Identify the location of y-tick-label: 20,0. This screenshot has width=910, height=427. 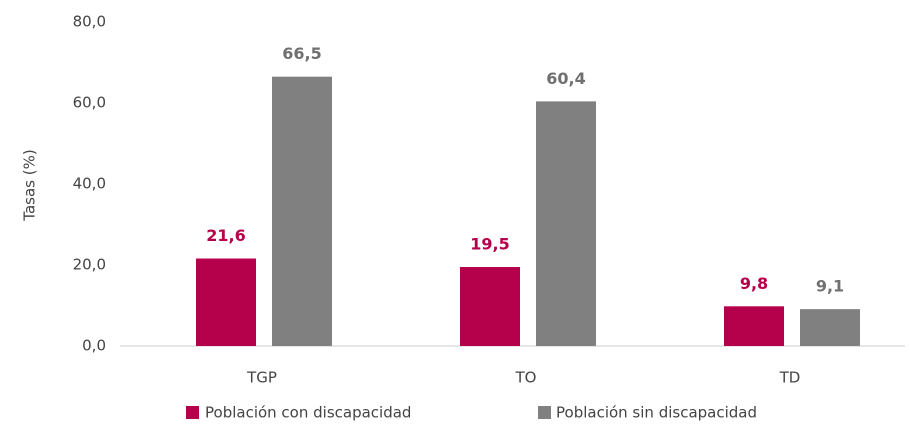
(89, 265).